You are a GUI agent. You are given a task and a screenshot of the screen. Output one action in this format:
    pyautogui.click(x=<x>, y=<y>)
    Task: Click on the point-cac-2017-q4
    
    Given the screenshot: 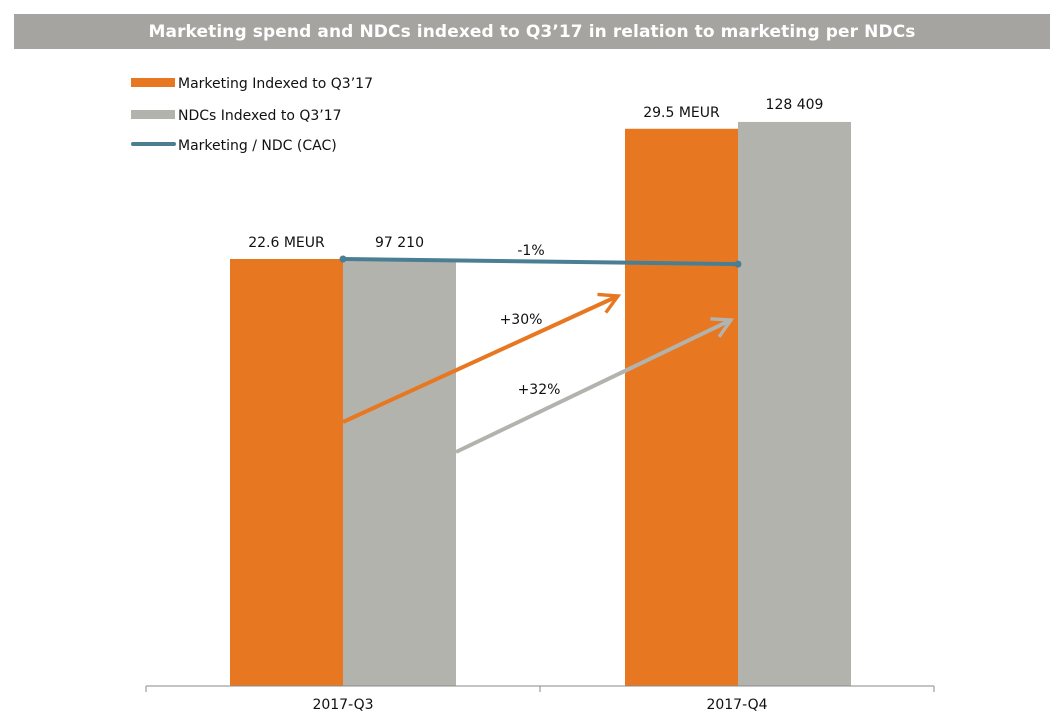 What is the action you would take?
    pyautogui.click(x=738, y=264)
    